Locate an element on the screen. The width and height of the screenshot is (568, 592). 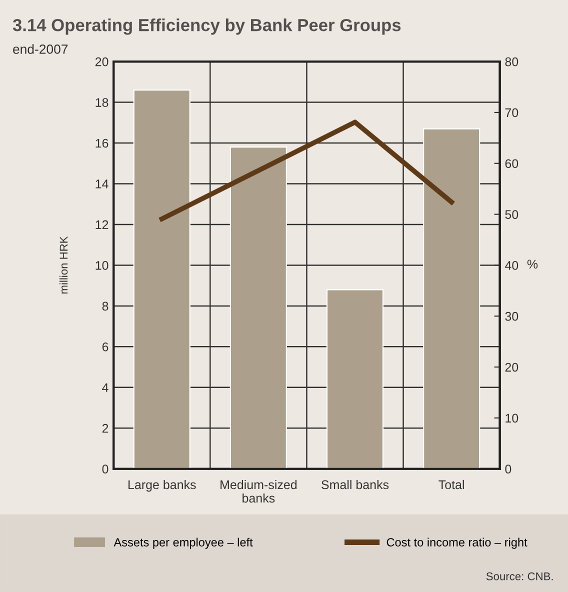
x-tick-label: Large banks is located at coordinates (162, 486).